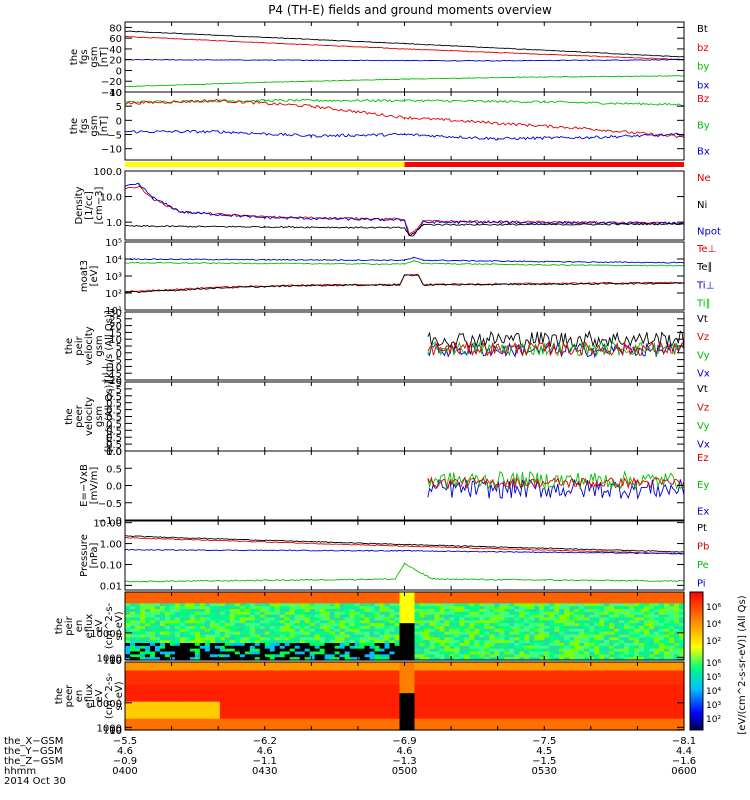 The image size is (750, 800). Describe the element at coordinates (111, 545) in the screenshot. I see `y-tick-label: 1.00` at that location.